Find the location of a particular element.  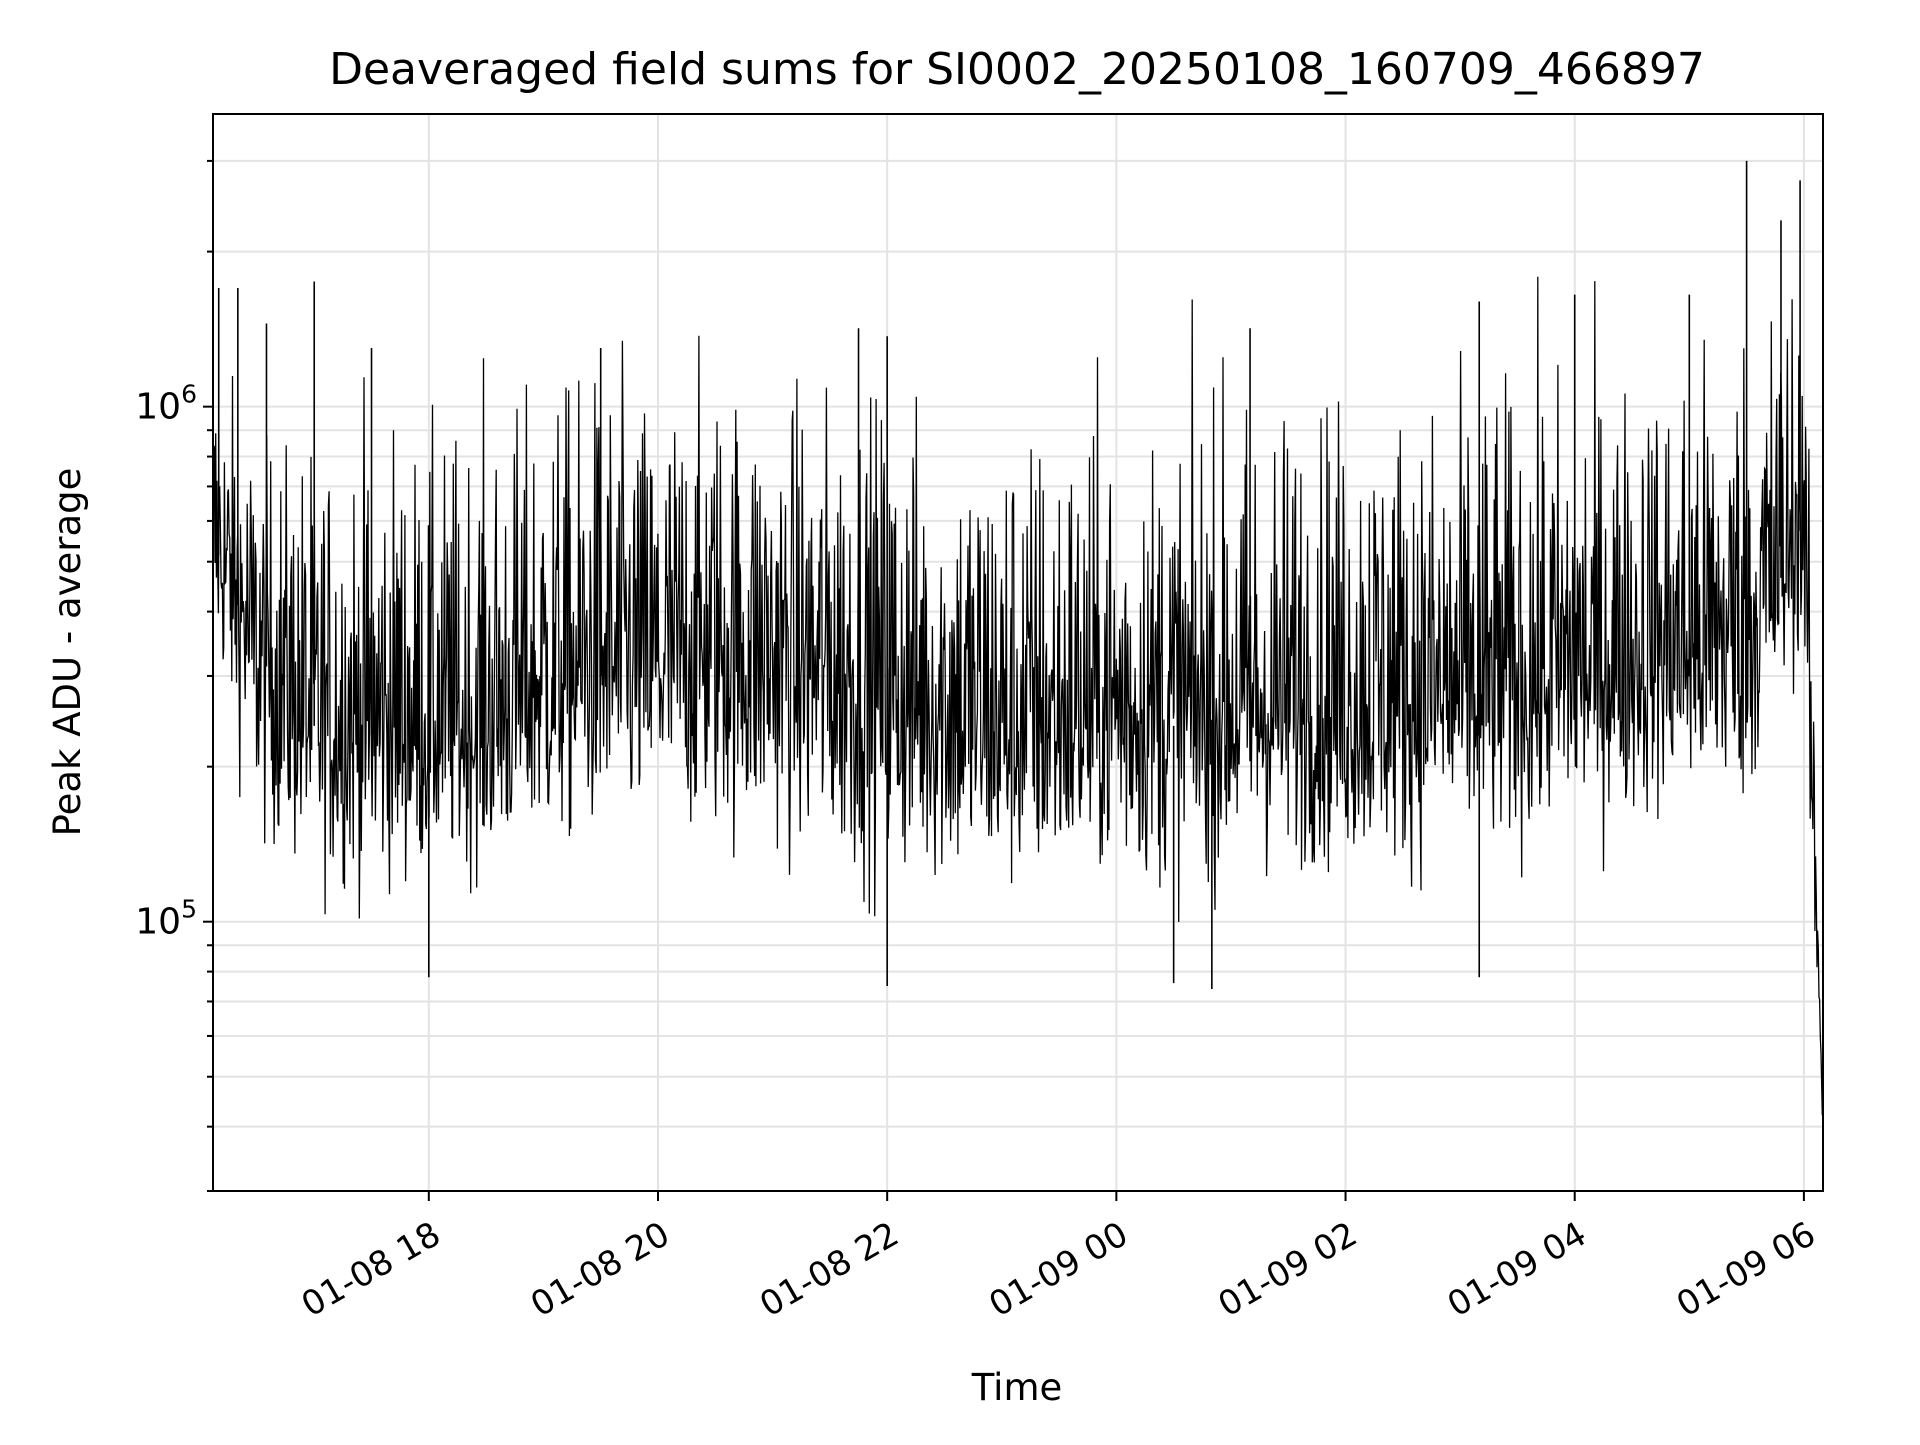

x-tick-label: 01-08 22 is located at coordinates (829, 1269).